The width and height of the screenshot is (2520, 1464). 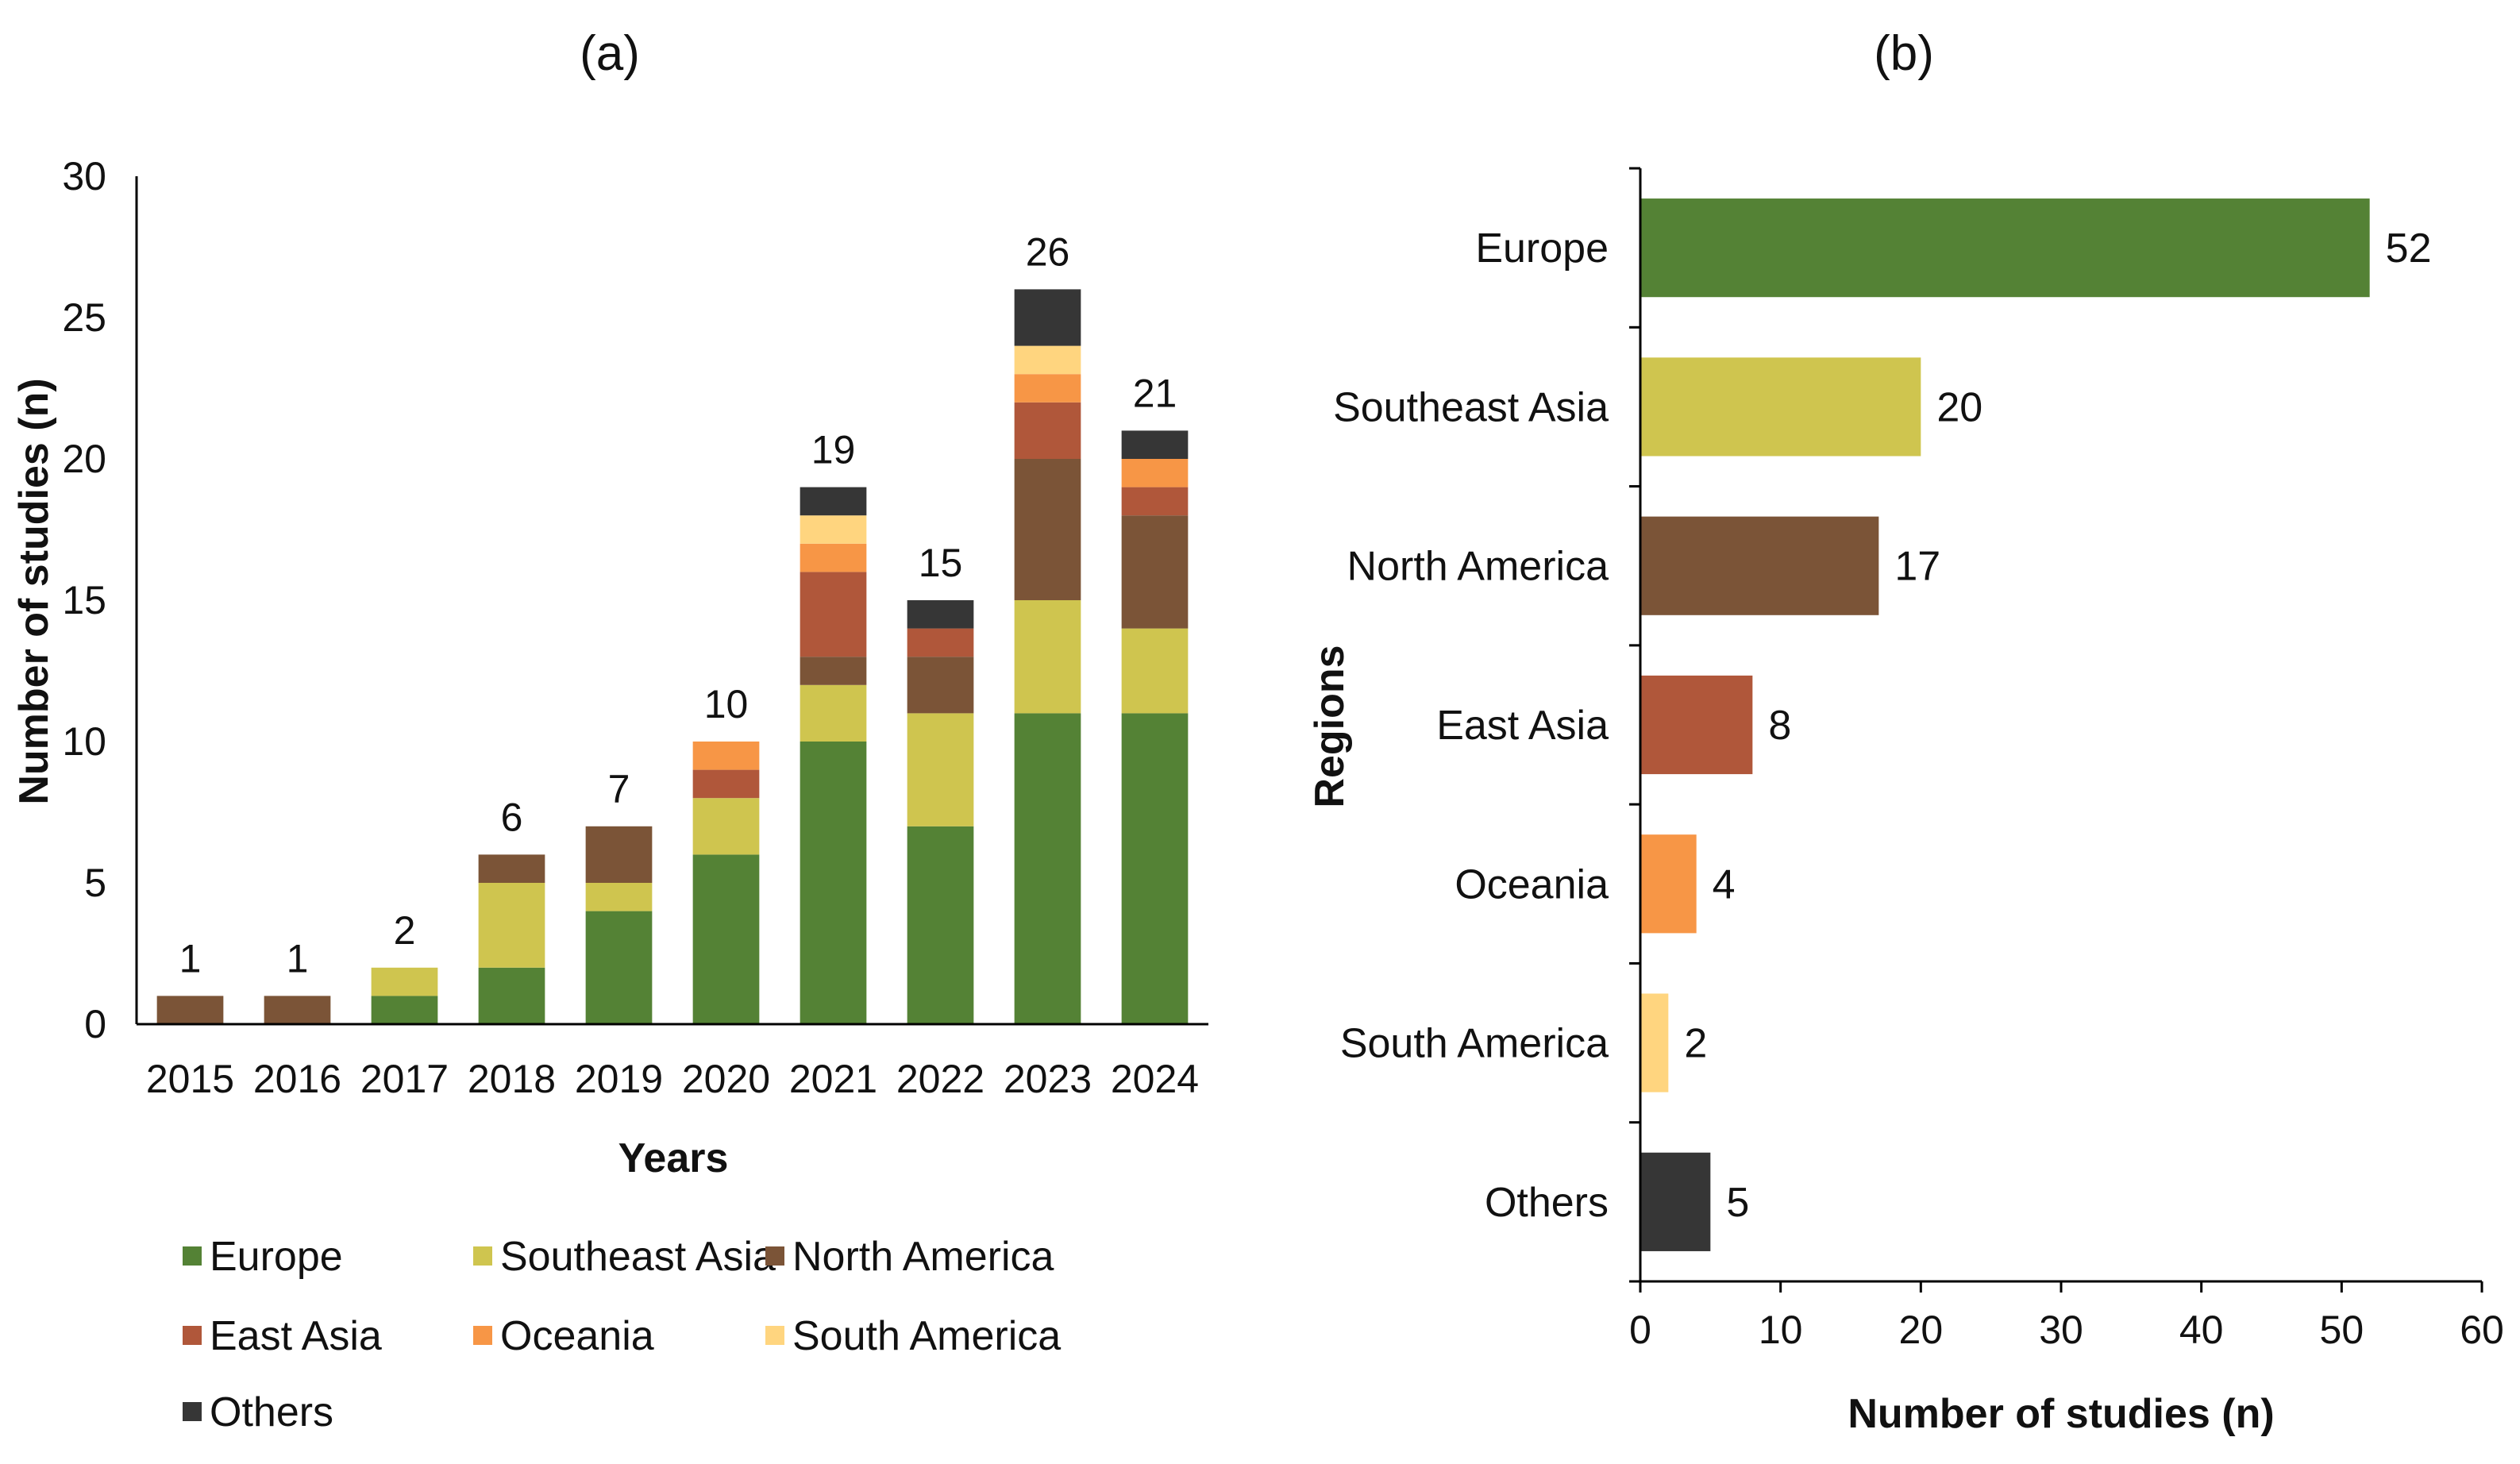 I want to click on bar-segment-2021-north-america, so click(x=833, y=671).